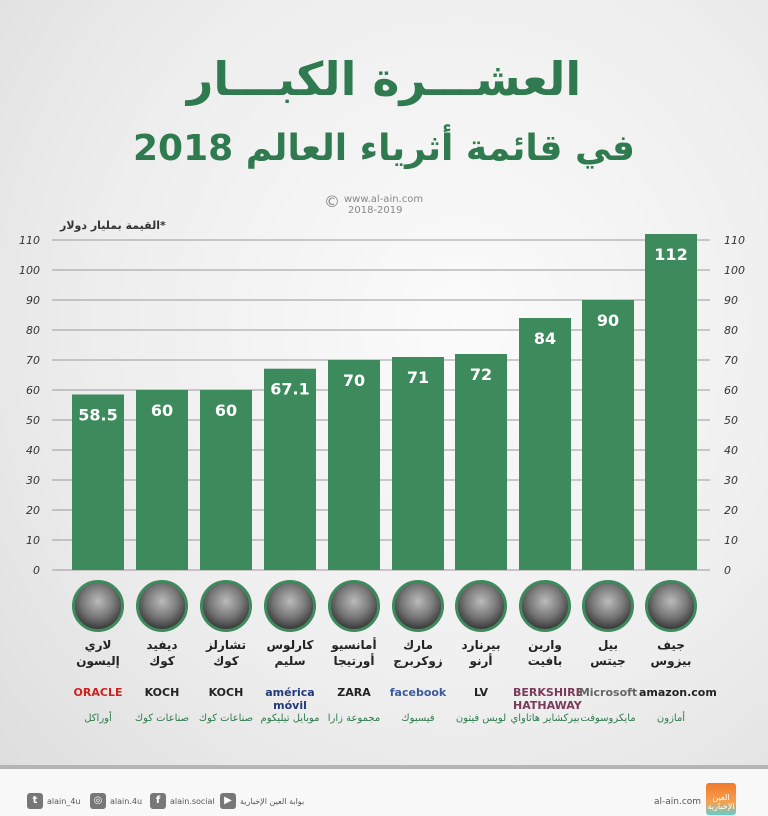  Describe the element at coordinates (162, 653) in the screenshot. I see `person-name: ديفيد كوك` at that location.